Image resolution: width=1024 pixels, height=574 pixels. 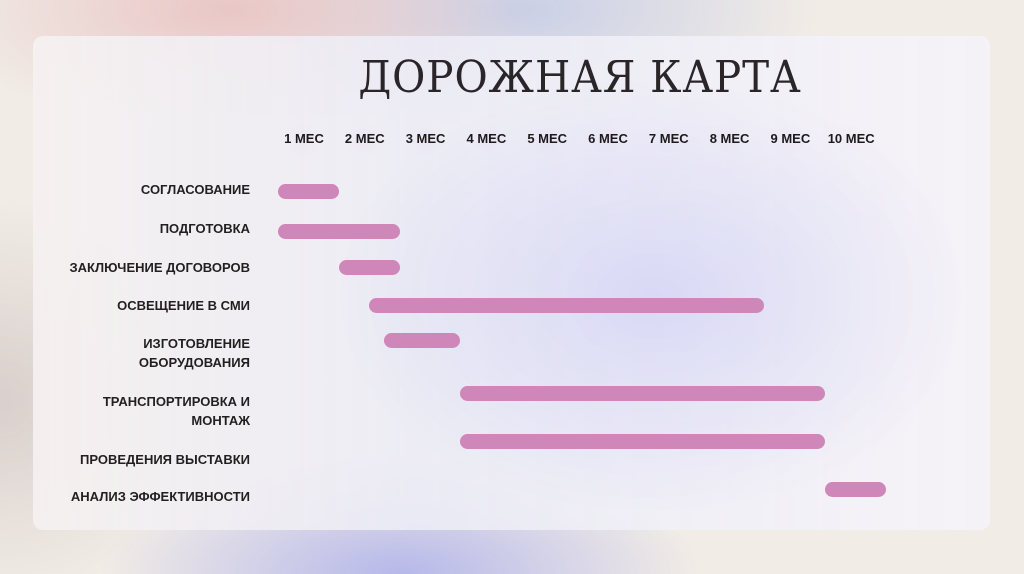 I want to click on month-label: 10 МЕС, so click(x=851, y=140).